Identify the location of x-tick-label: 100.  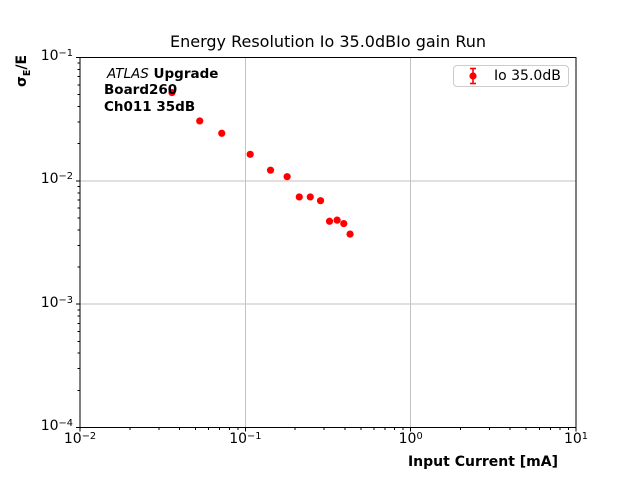
(410, 439).